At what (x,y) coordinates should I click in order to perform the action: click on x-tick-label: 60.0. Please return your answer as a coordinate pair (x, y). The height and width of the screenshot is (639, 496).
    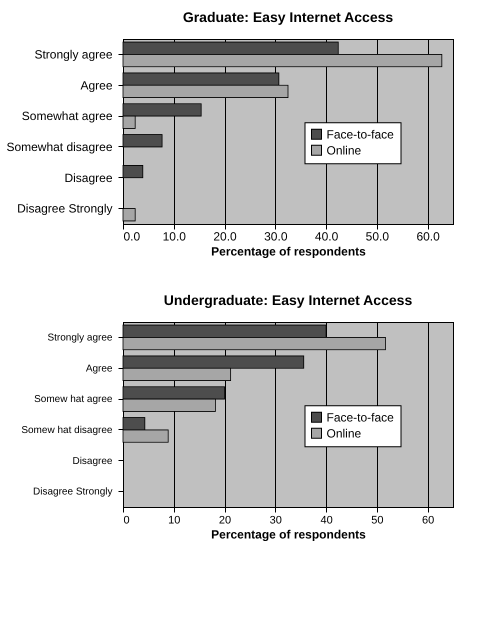
    Looking at the image, I should click on (428, 237).